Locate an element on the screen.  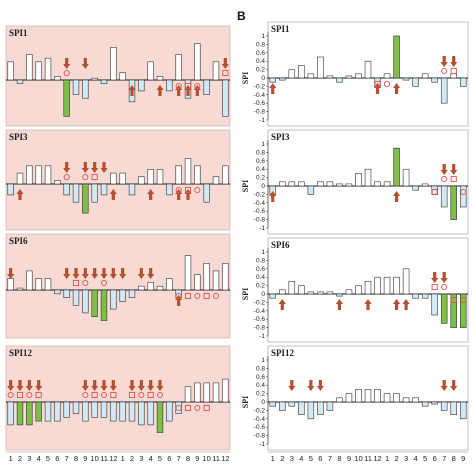
y-axis-label: SPI is located at coordinates (245, 186).